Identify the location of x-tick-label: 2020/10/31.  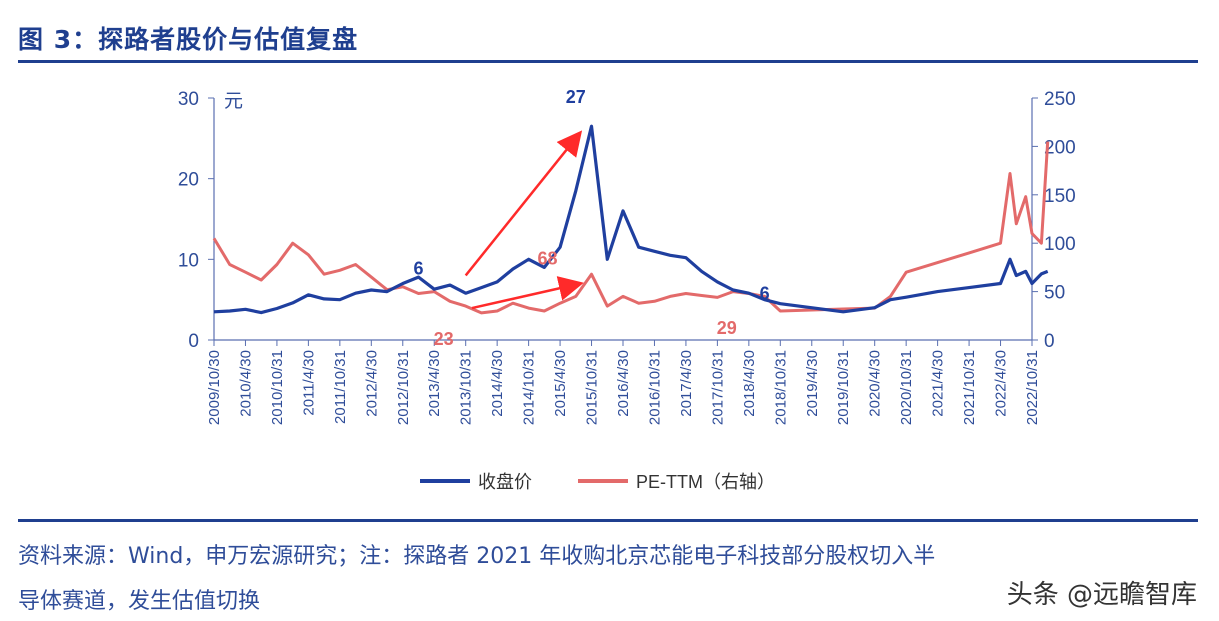
(906, 387).